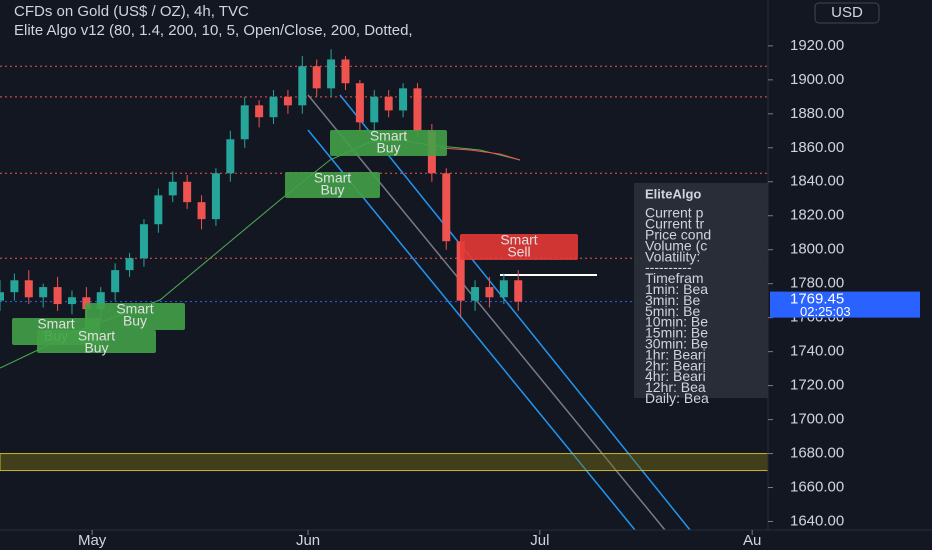  I want to click on y-tick-label: 1820.00, so click(817, 215).